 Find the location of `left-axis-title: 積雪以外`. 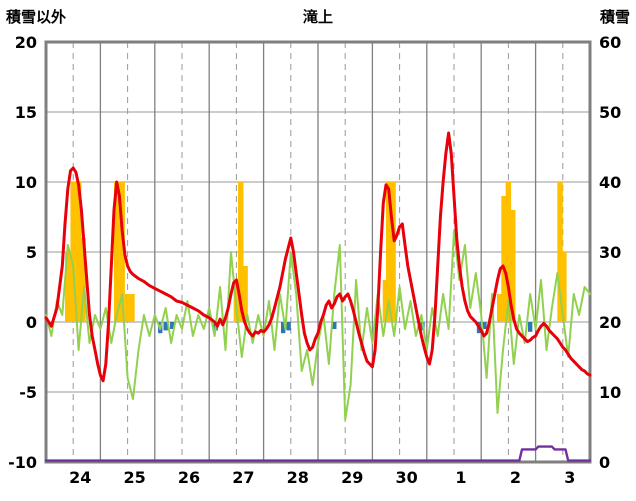

left-axis-title: 積雪以外 is located at coordinates (36, 17).